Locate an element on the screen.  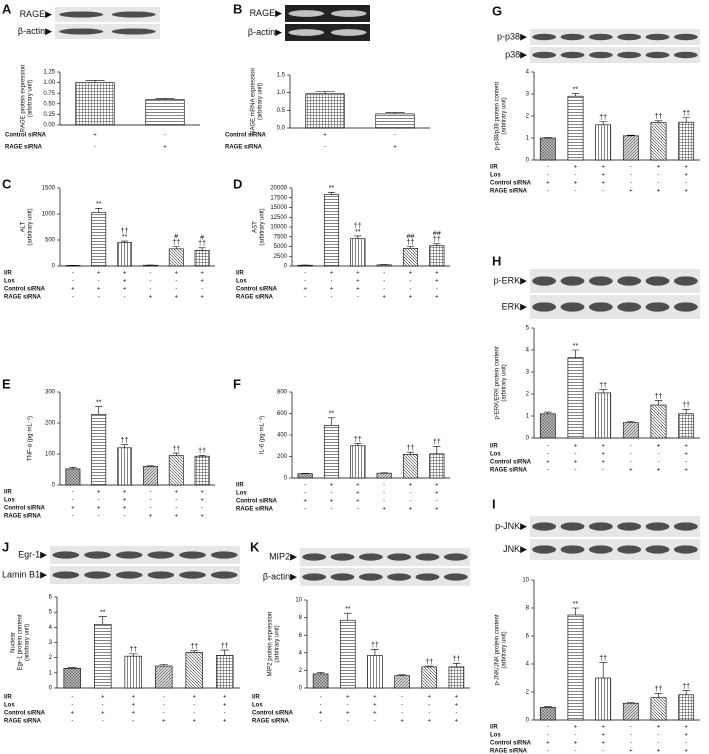
y-axis-label: Egr-1 protein content is located at coordinates (21, 642).